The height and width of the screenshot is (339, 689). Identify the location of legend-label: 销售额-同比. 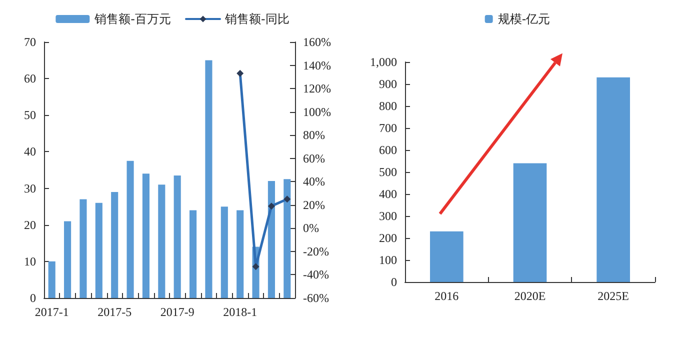
(257, 19).